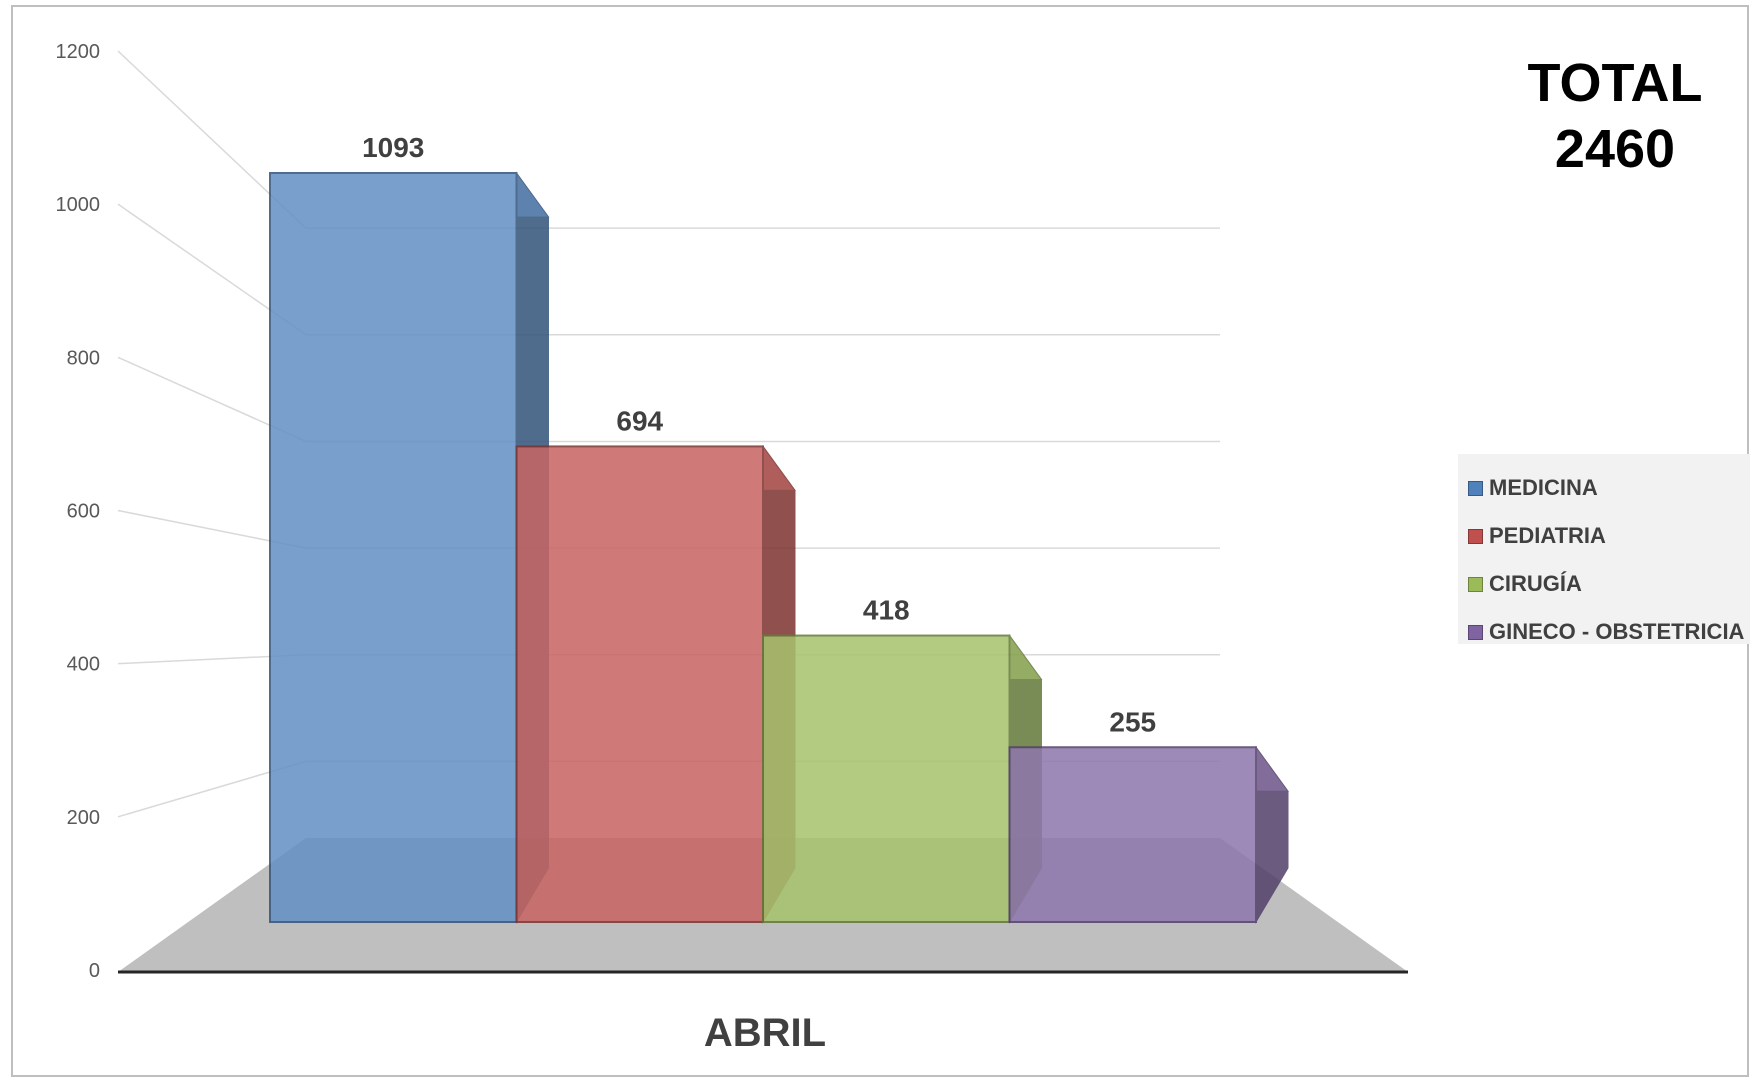 The height and width of the screenshot is (1082, 1753). Describe the element at coordinates (1543, 487) in the screenshot. I see `legend-label: MEDICINA` at that location.